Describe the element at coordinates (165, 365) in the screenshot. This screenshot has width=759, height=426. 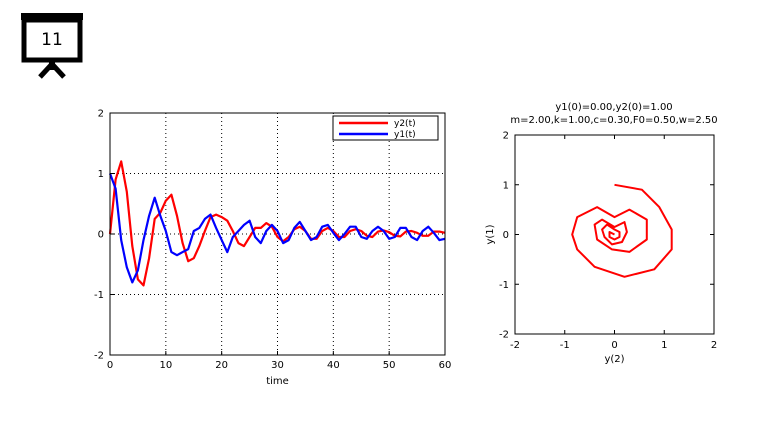
I see `x-tick-label: 10` at that location.